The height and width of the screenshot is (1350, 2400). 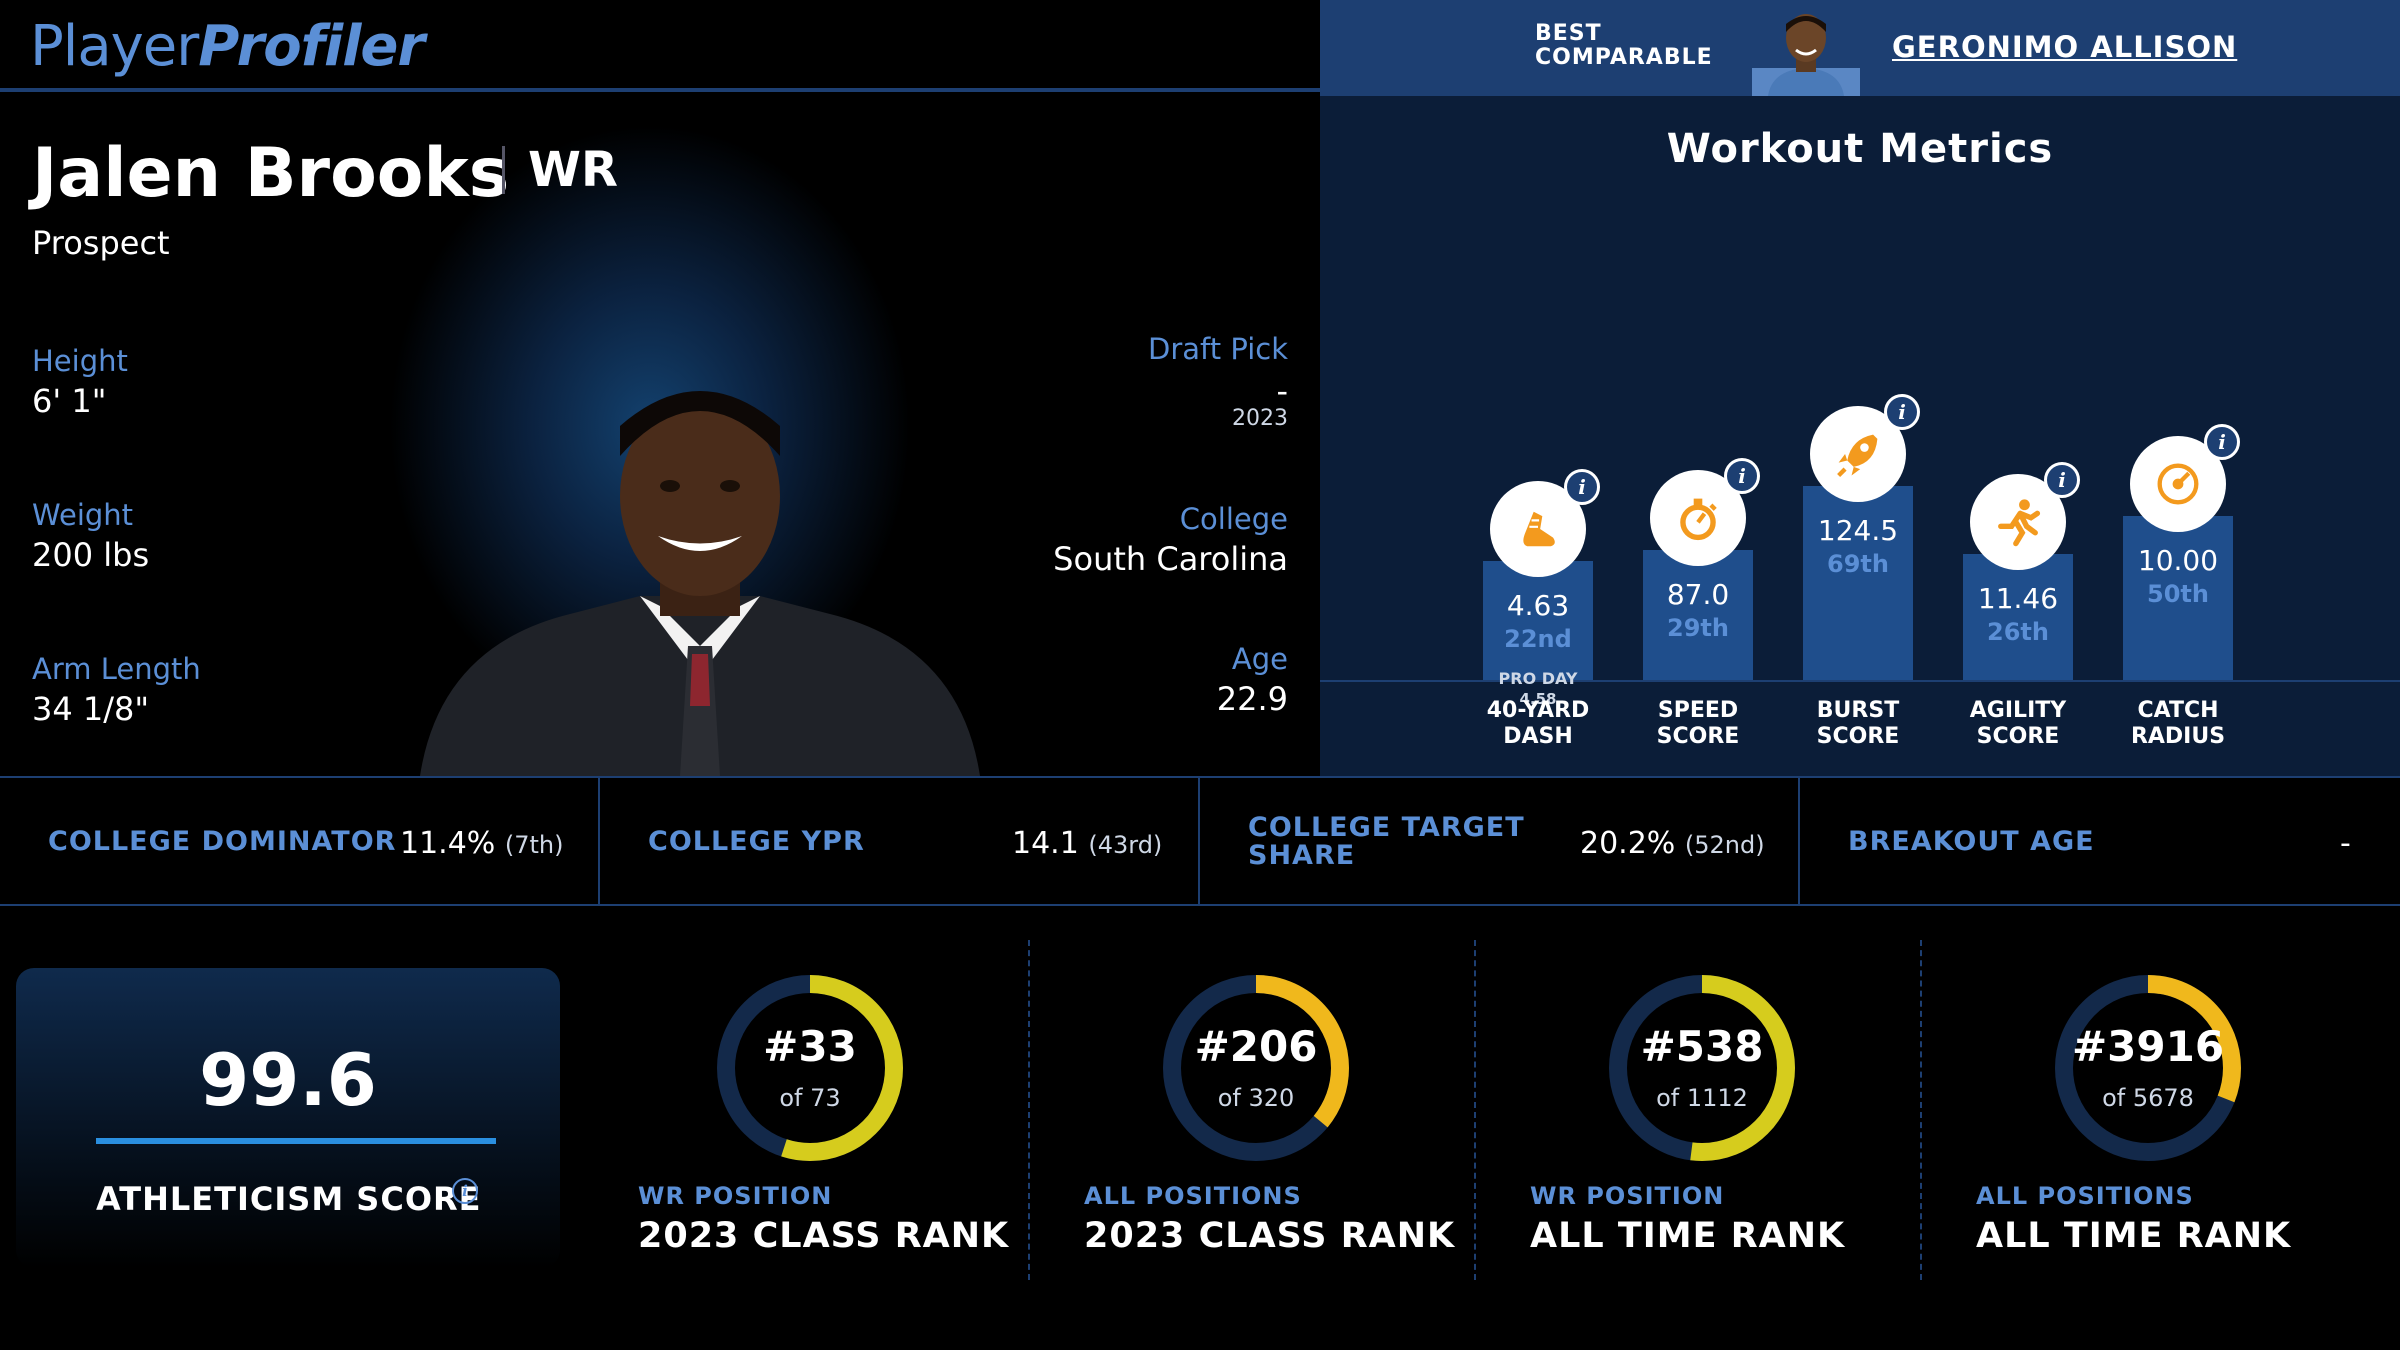 What do you see at coordinates (810, 1046) in the screenshot?
I see `rank-number: #33` at bounding box center [810, 1046].